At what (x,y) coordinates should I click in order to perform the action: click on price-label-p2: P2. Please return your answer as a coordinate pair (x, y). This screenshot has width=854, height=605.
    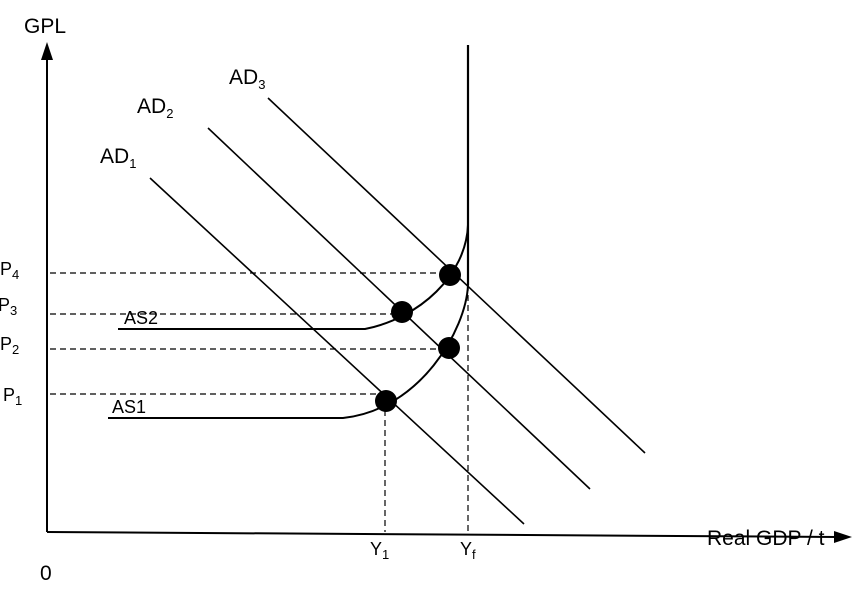
    Looking at the image, I should click on (9, 345).